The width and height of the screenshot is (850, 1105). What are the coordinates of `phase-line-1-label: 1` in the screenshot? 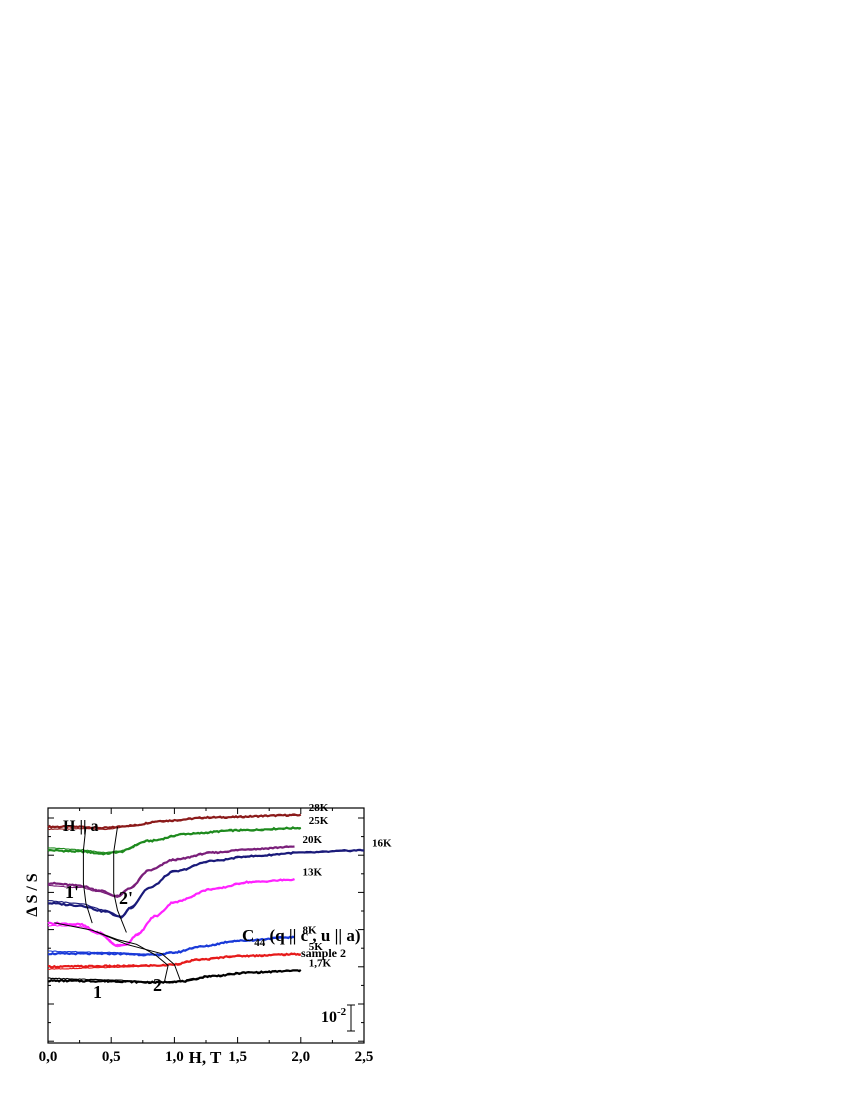 It's located at (97, 992).